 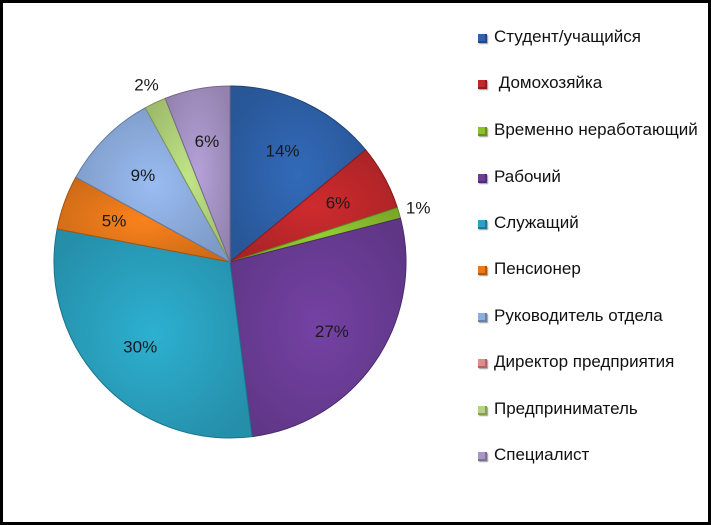 What do you see at coordinates (140, 346) in the screenshot?
I see `slice-value-label: 30%` at bounding box center [140, 346].